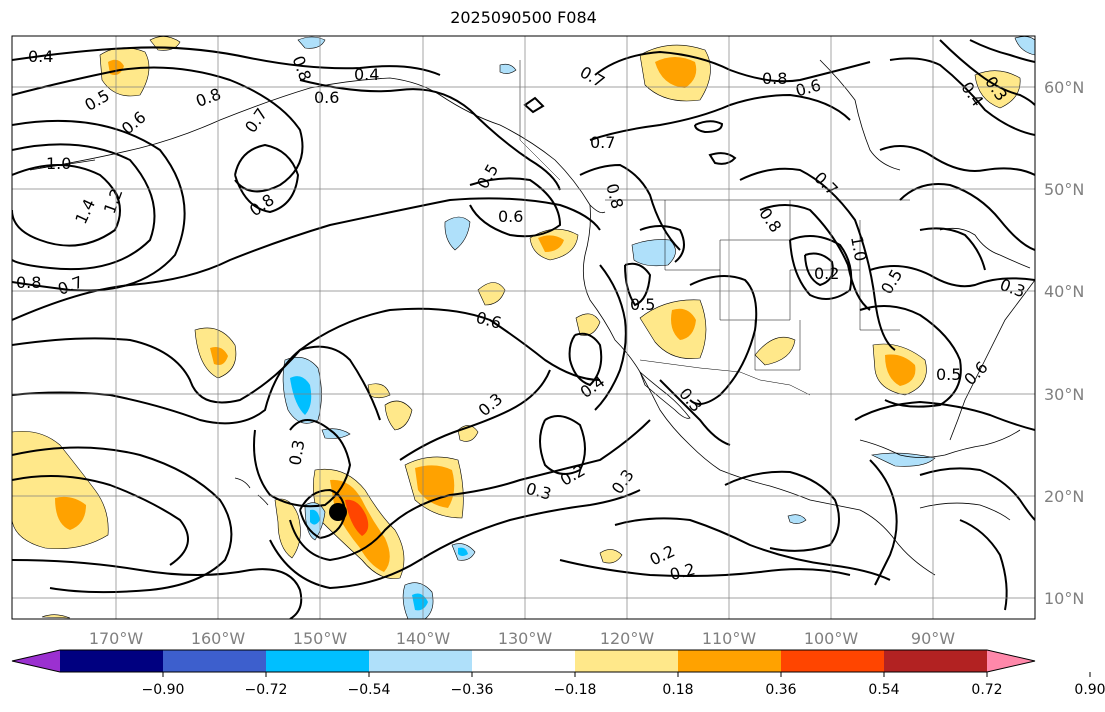 The width and height of the screenshot is (1105, 712). I want to click on colorbar-tick-label: −0.54, so click(369, 690).